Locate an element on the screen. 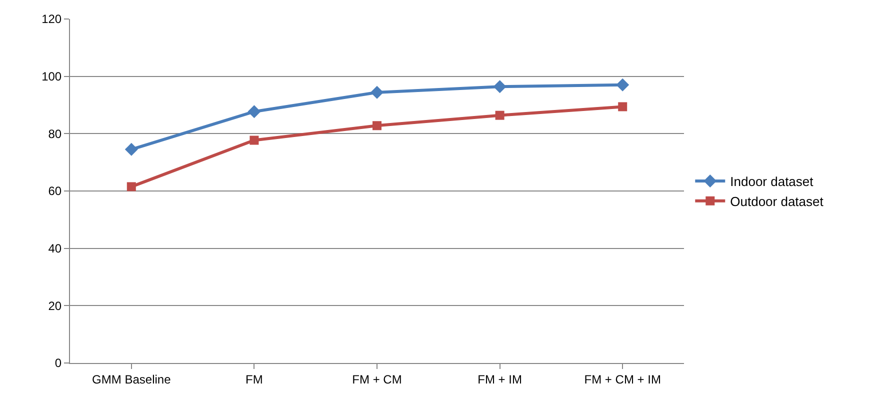 The height and width of the screenshot is (403, 874). y-tick-label: 120 is located at coordinates (52, 19).